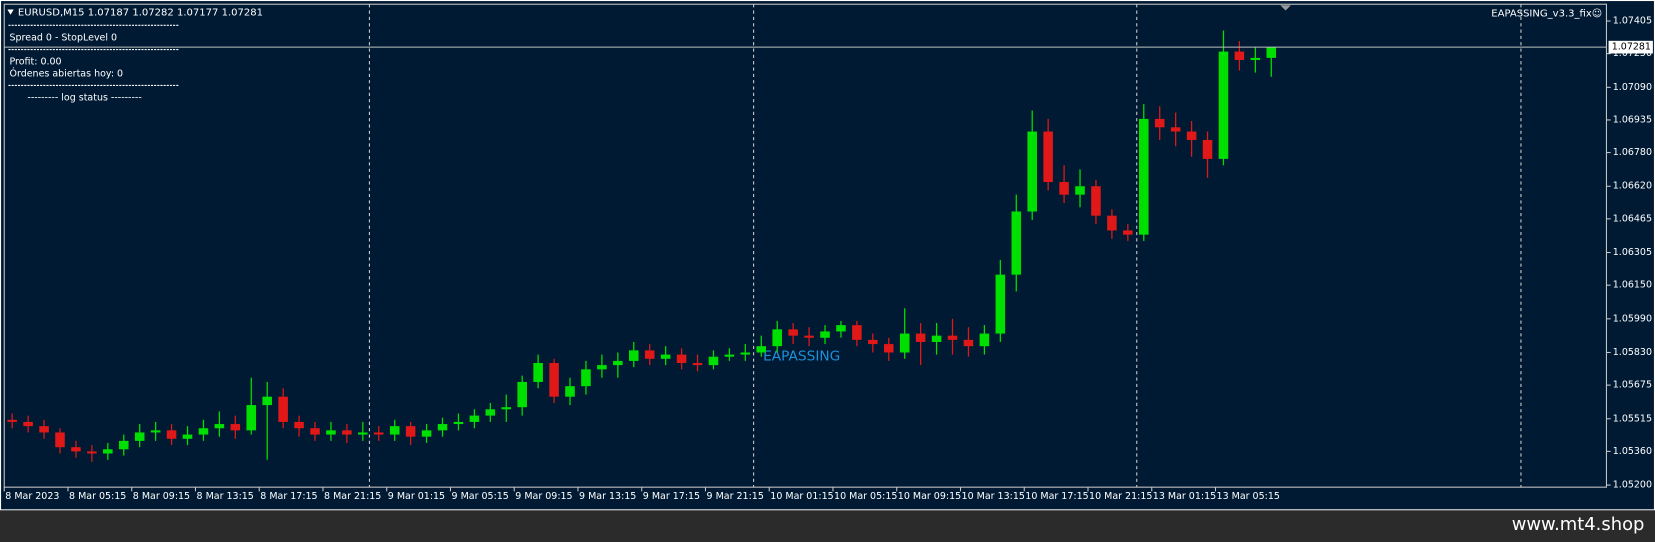  What do you see at coordinates (225, 496) in the screenshot?
I see `x-tick-label: 8 Mar 13:15` at bounding box center [225, 496].